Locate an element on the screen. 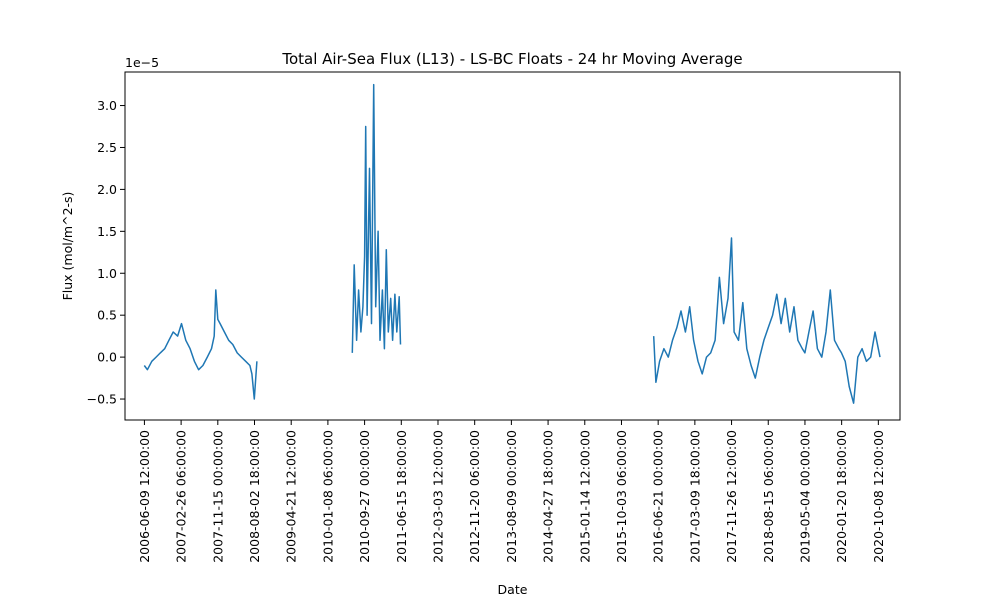  y-tick-label: 0.0 is located at coordinates (107, 357).